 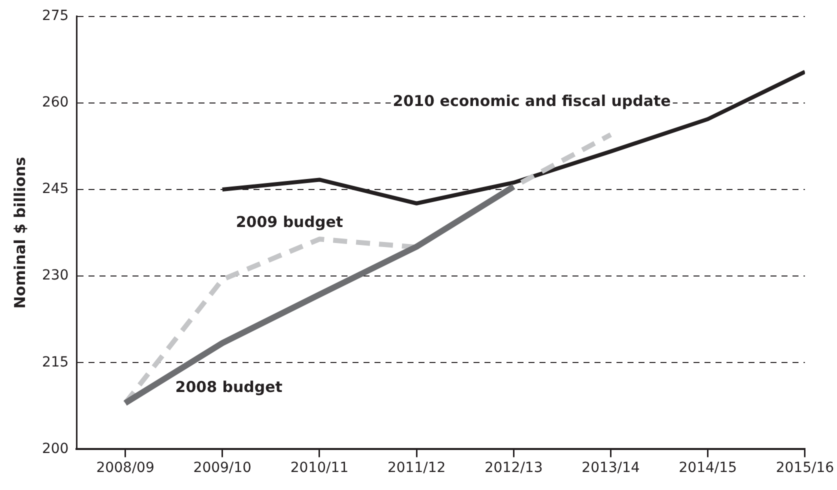 What do you see at coordinates (290, 222) in the screenshot?
I see `series-label: 2009 budget` at bounding box center [290, 222].